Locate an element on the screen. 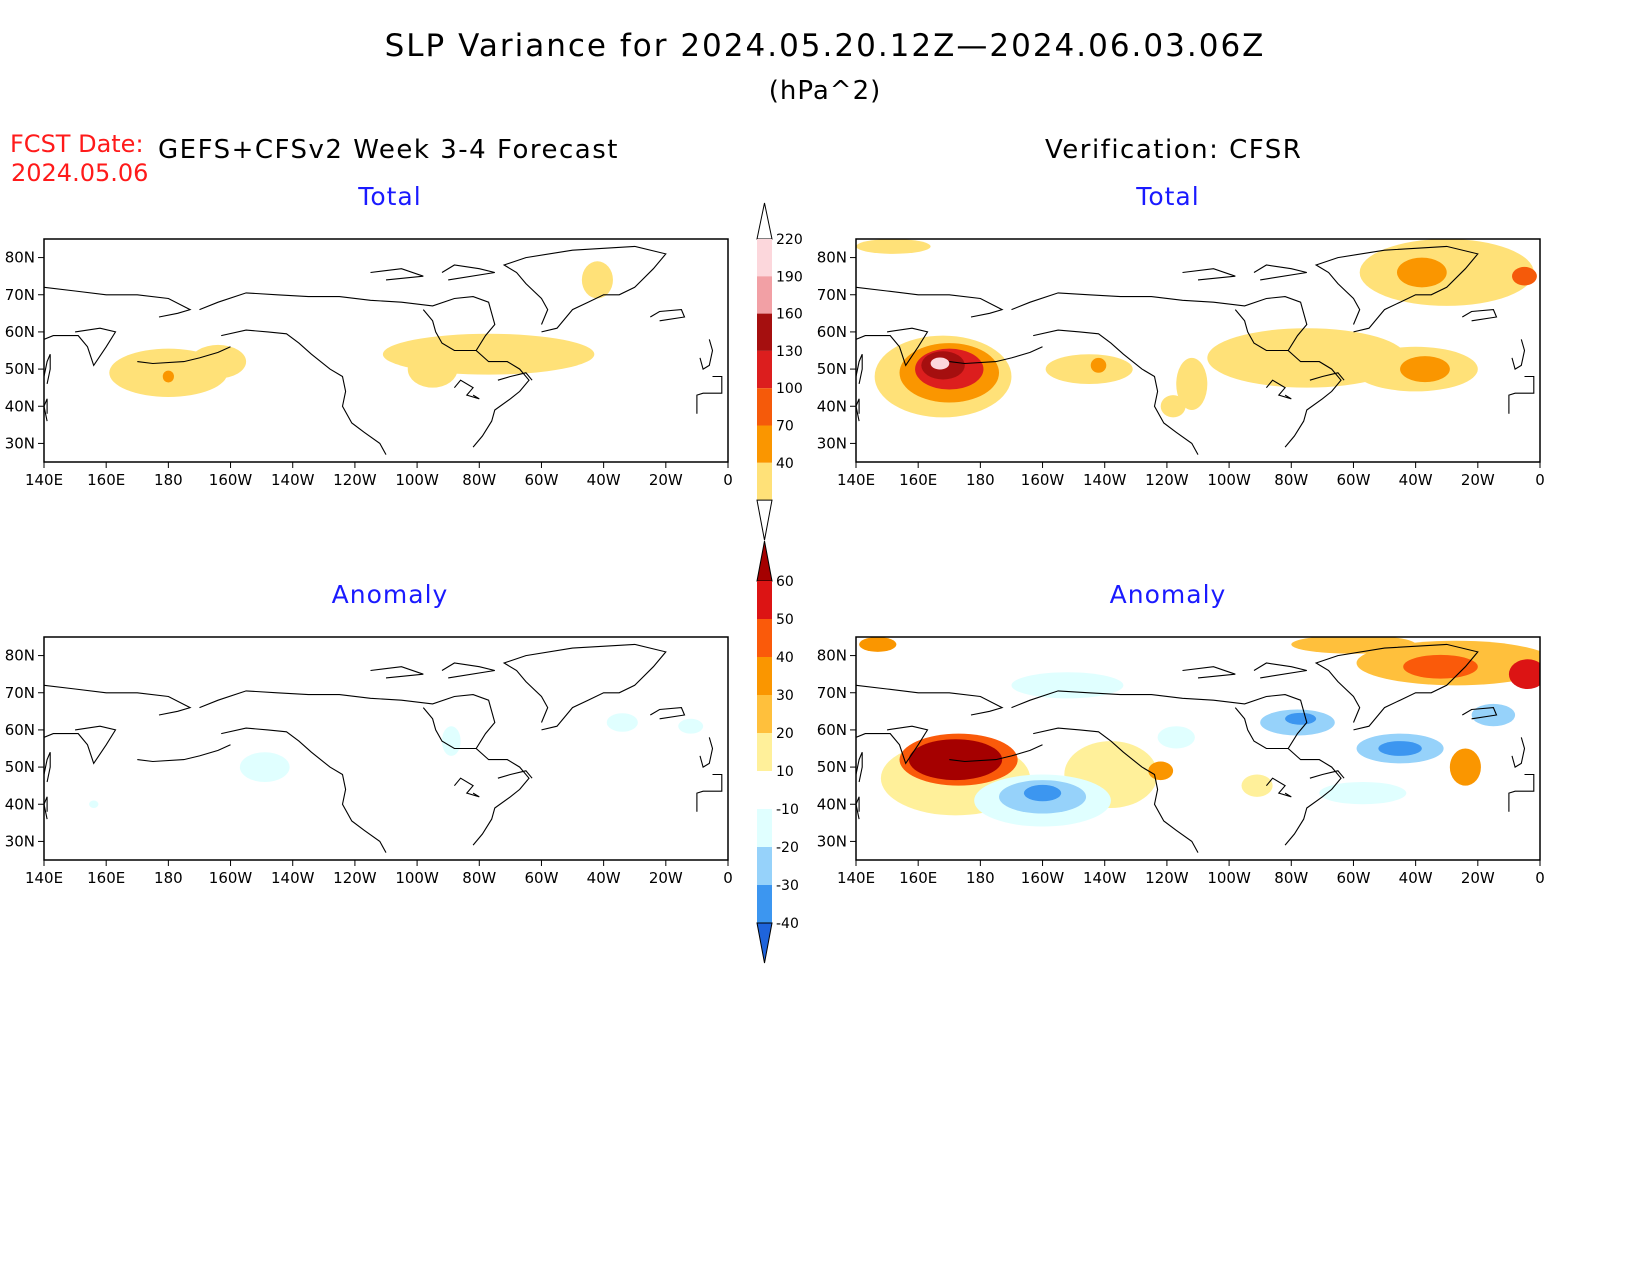  verification-total-title: Total is located at coordinates (1168, 196).